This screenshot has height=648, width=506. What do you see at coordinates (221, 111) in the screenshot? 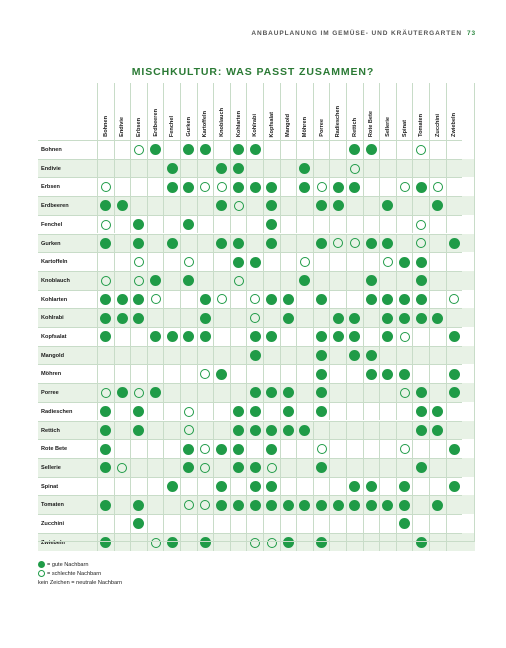
I see `column-header: Knoblauch` at bounding box center [221, 111].